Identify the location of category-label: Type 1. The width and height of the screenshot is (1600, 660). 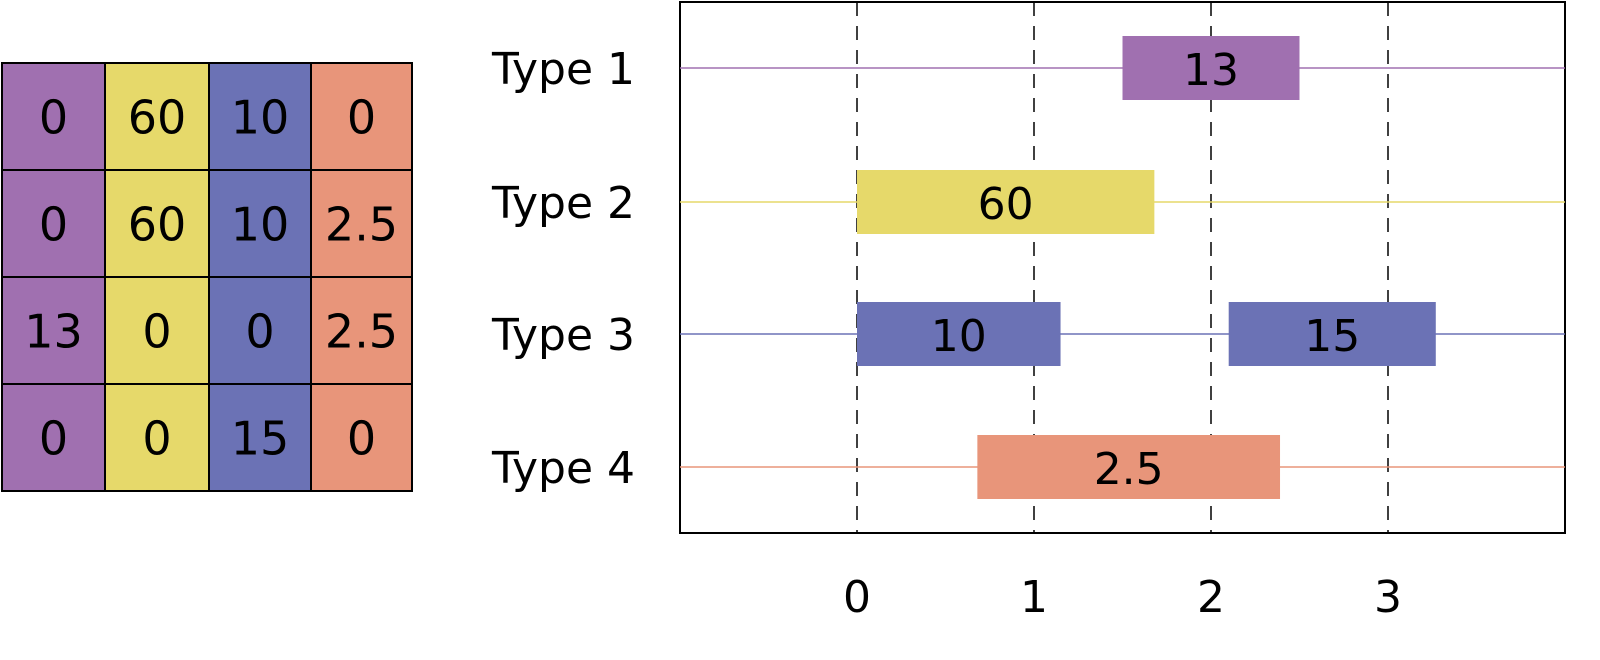
(563, 69).